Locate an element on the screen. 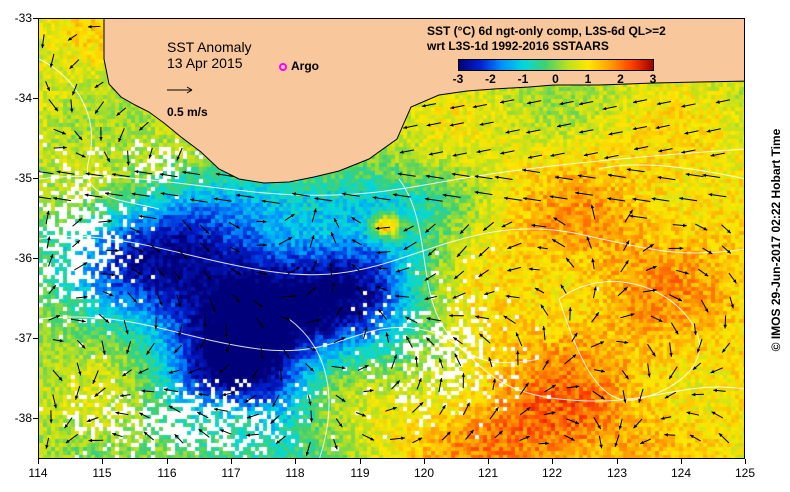  x-tick-label: 122 is located at coordinates (552, 473).